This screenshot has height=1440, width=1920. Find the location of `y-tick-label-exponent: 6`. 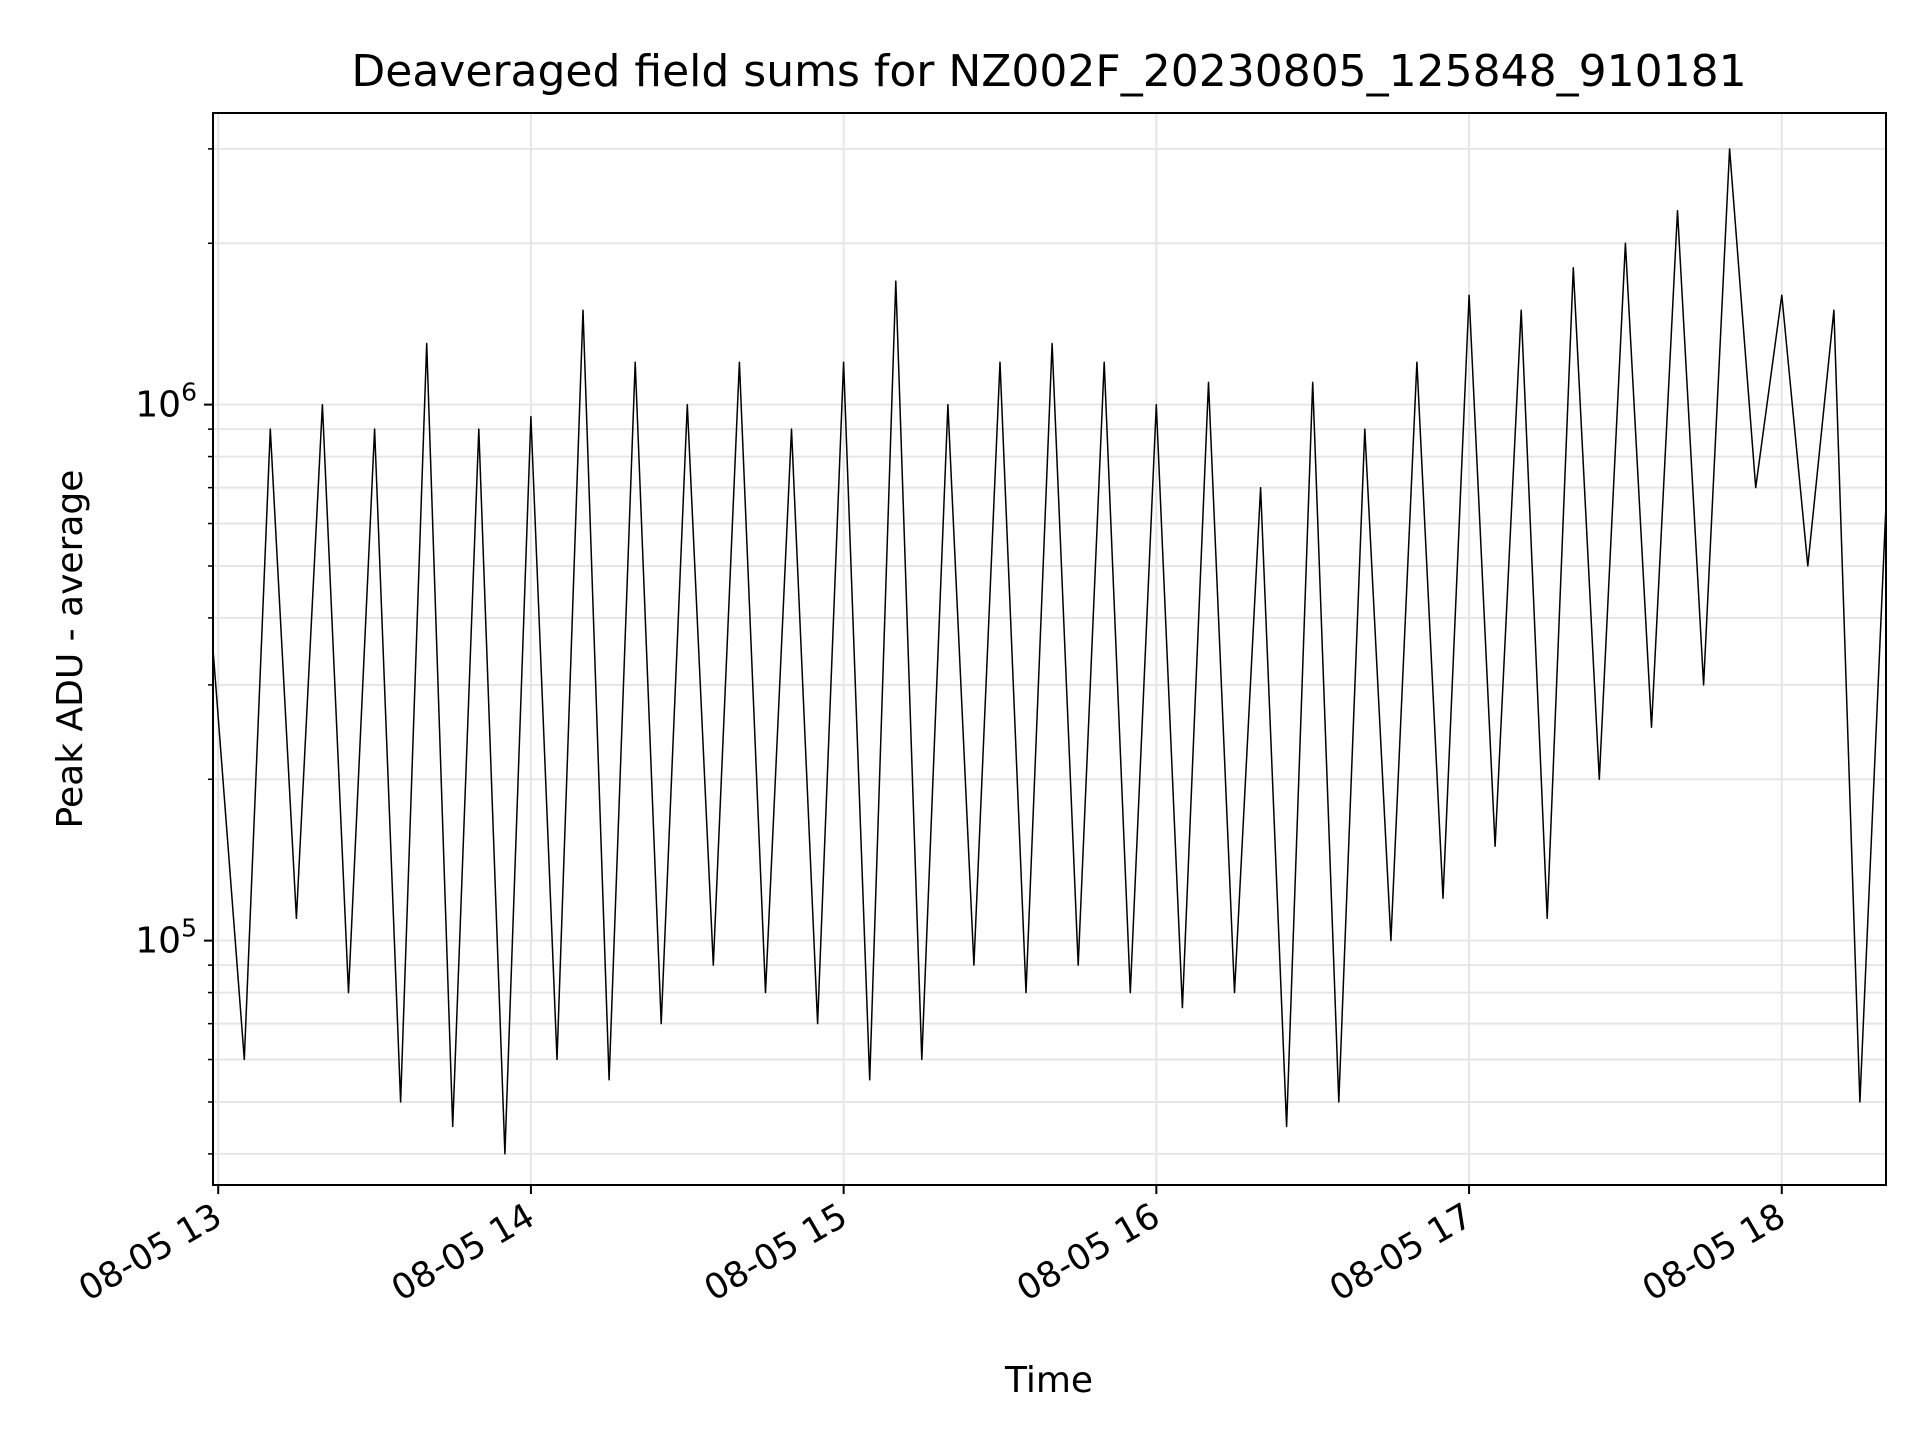

y-tick-label-exponent: 6 is located at coordinates (189, 392).